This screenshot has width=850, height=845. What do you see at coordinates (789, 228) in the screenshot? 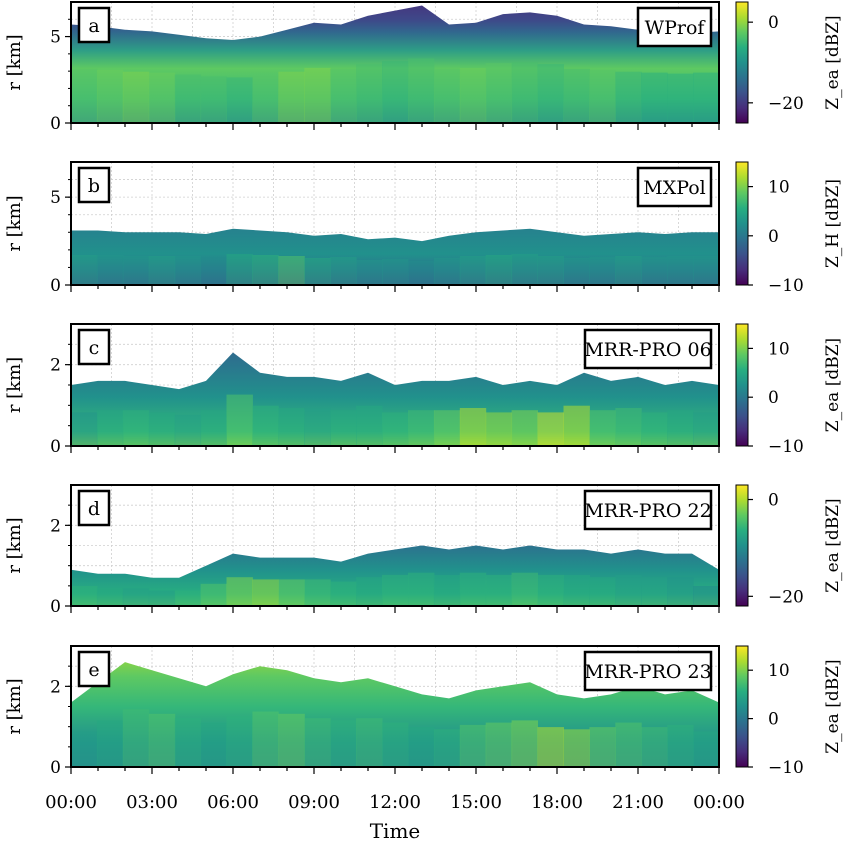
I see `colorbar-b: −10 0 10 Z_H [dBZ]` at bounding box center [789, 228].